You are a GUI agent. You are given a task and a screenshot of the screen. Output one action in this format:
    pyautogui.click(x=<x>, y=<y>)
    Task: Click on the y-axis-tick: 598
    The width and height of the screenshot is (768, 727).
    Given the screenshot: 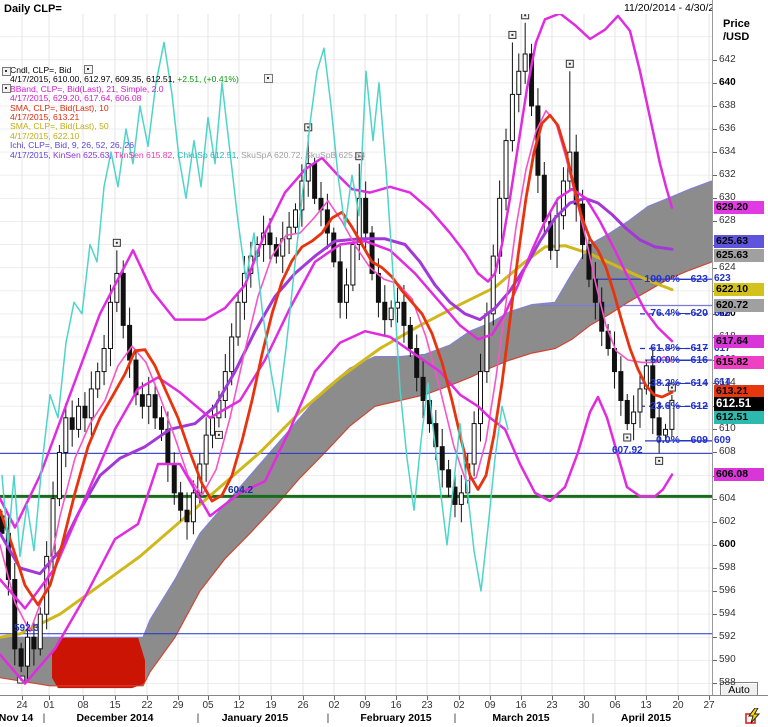 What is the action you would take?
    pyautogui.click(x=724, y=567)
    